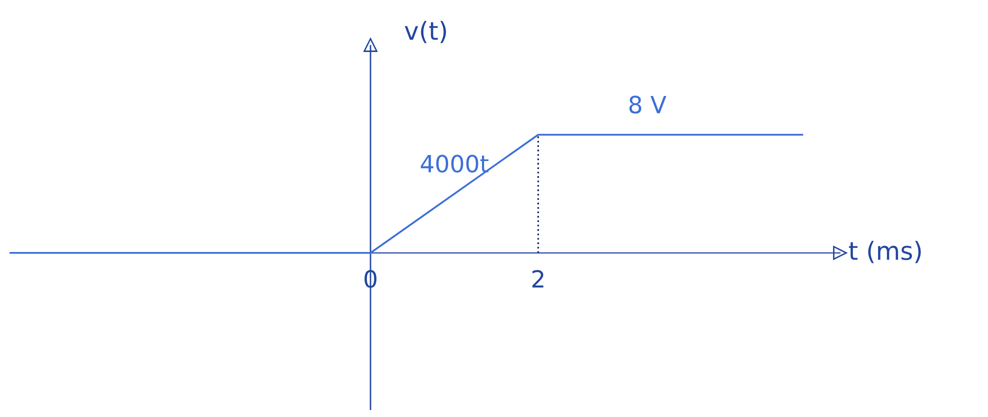  I want to click on annotation: 8 V, so click(647, 105).